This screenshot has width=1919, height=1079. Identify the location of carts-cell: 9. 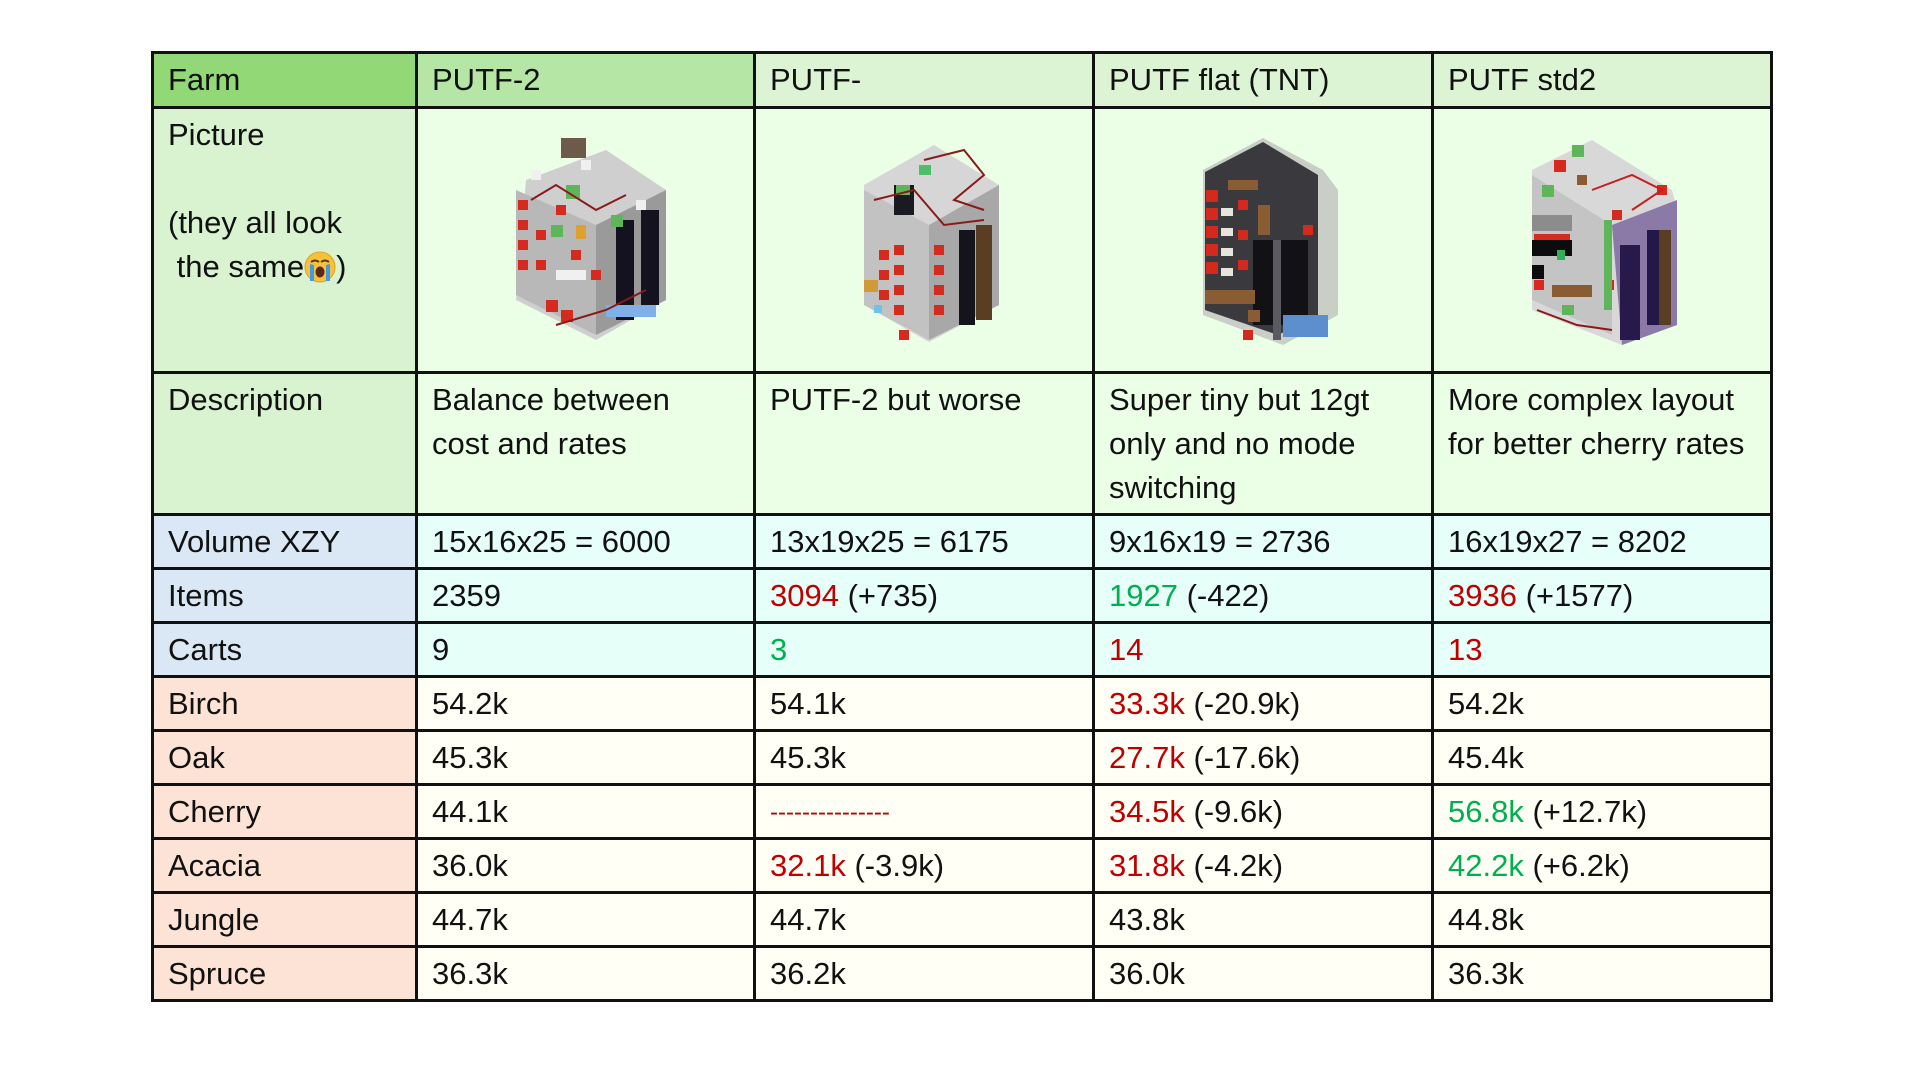
(585, 649).